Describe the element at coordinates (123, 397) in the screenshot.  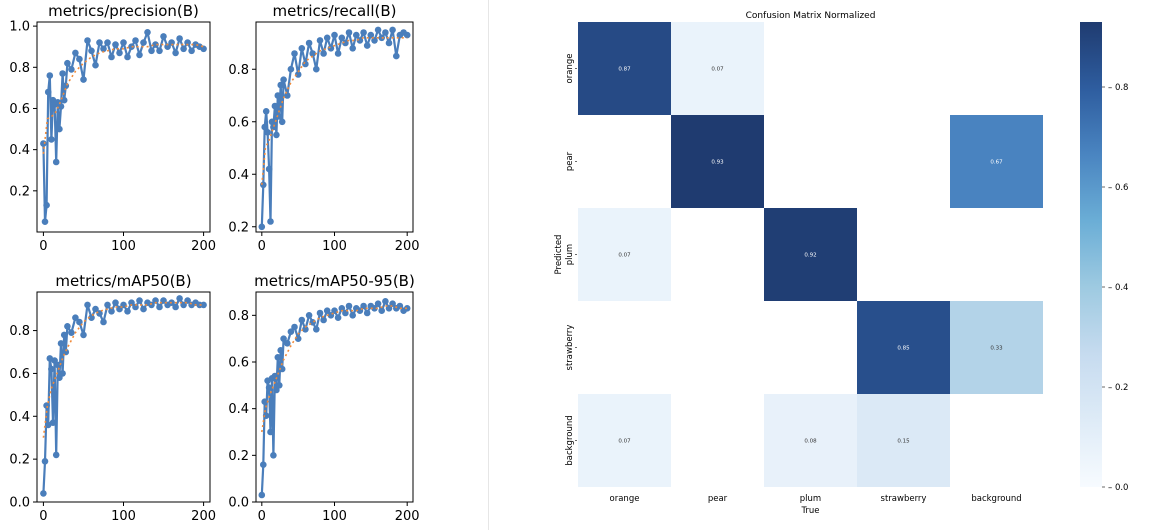
I see `plot-frame` at that location.